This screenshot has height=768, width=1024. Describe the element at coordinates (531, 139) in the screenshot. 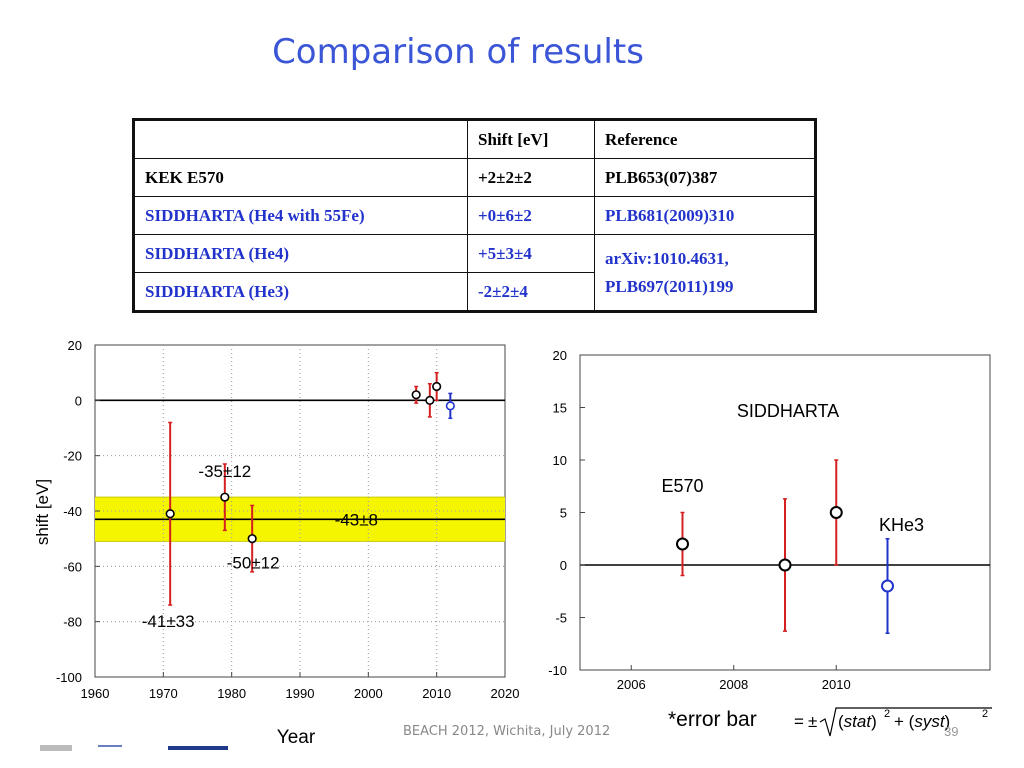

I see `header-cell-shift: Shift [eV]` at that location.